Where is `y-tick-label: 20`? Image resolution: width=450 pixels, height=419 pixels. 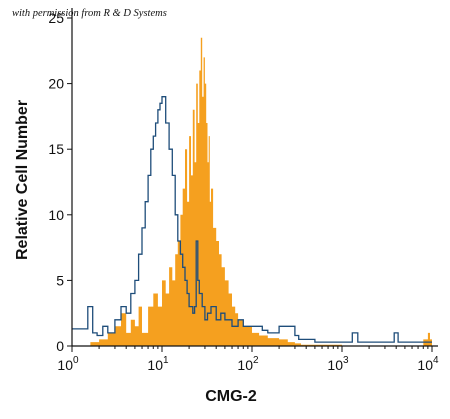
y-tick-label: 20 is located at coordinates (56, 84).